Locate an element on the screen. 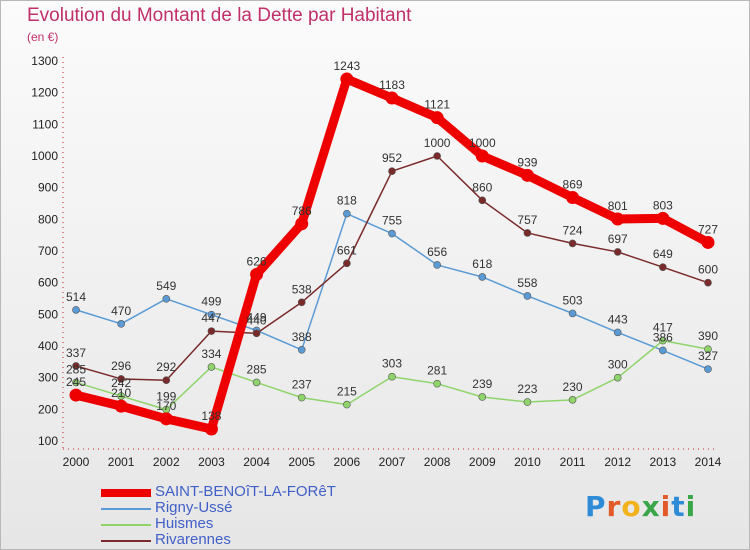 The height and width of the screenshot is (550, 750). x-tick-label: 2002 is located at coordinates (166, 462).